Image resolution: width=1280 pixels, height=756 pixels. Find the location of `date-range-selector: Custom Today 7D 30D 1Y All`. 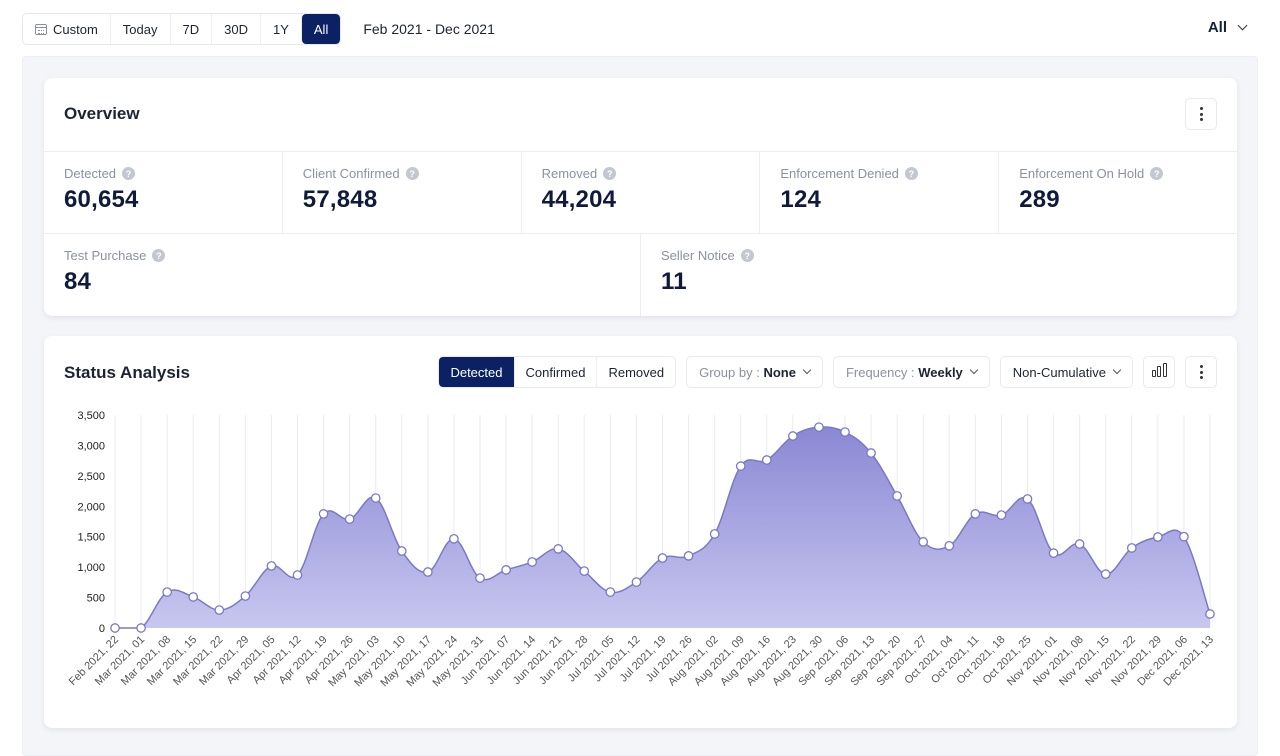

date-range-selector: Custom Today 7D 30D 1Y All is located at coordinates (182, 29).